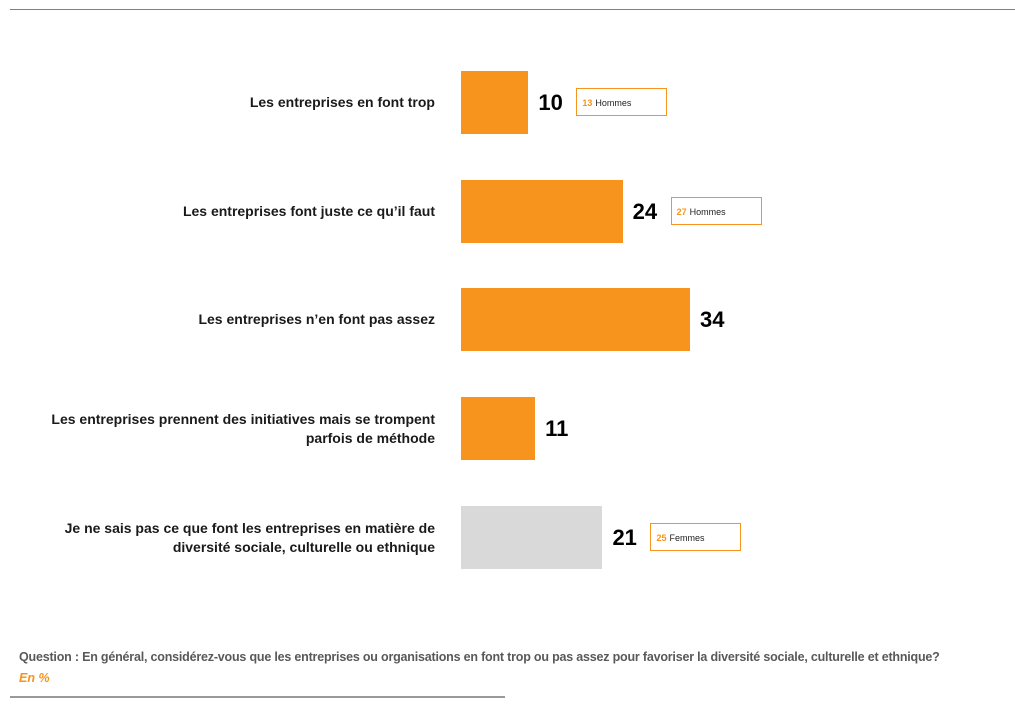 This screenshot has width=1015, height=705. Describe the element at coordinates (34, 678) in the screenshot. I see `unit-label: En %` at that location.